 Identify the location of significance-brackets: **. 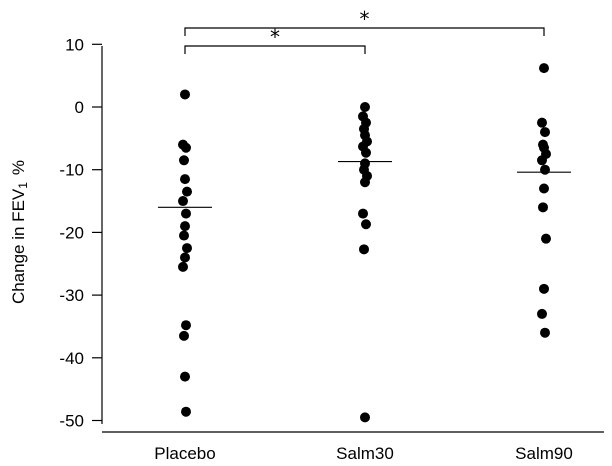
(364, 30).